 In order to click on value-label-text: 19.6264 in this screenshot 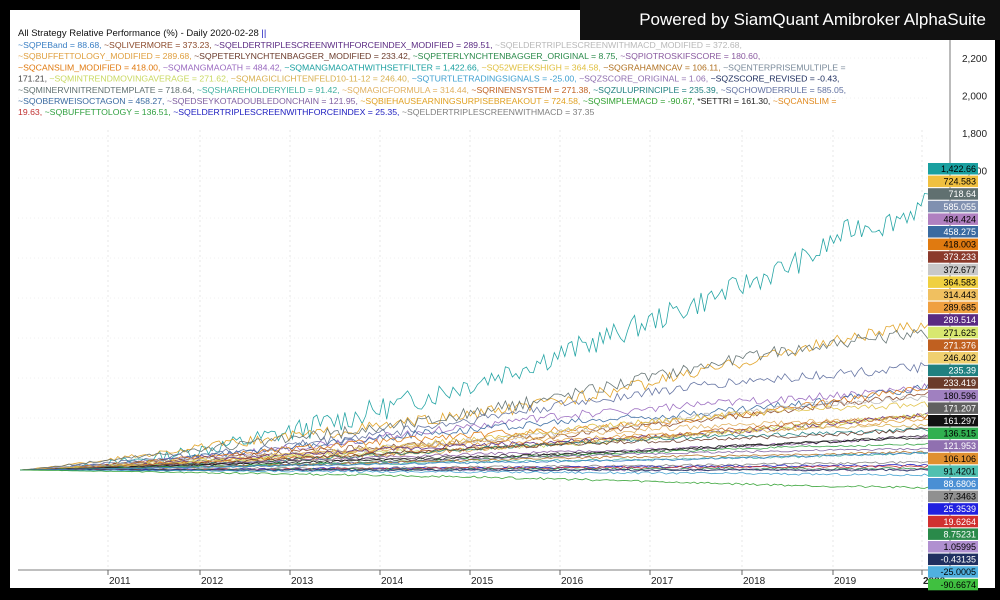, I will do `click(959, 522)`.